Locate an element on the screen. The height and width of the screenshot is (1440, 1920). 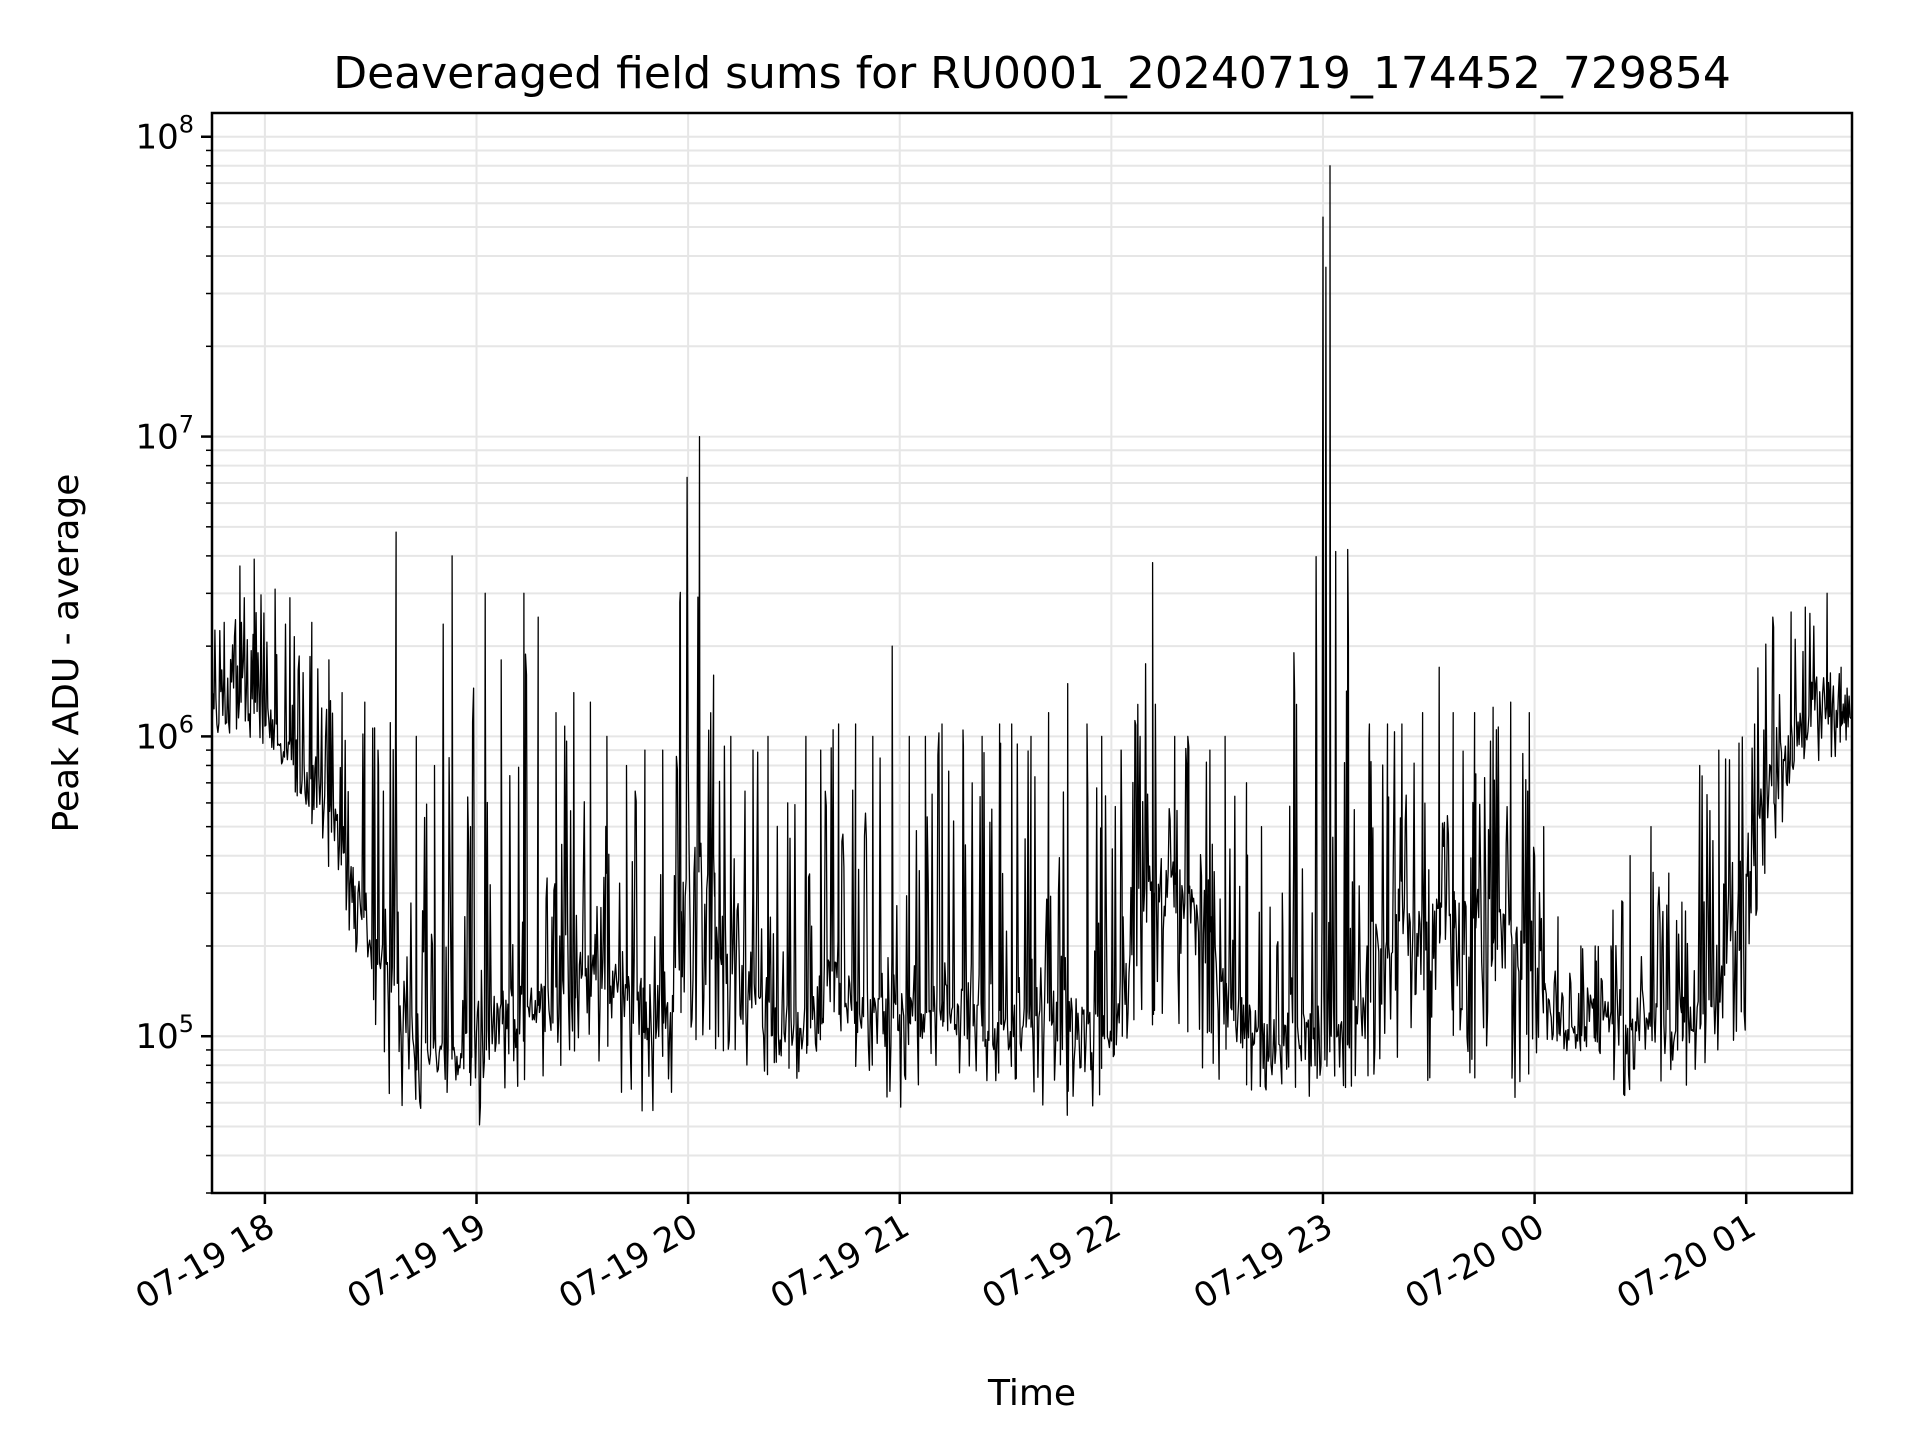
x-tick-label: 07-19 18 is located at coordinates (205, 1261).